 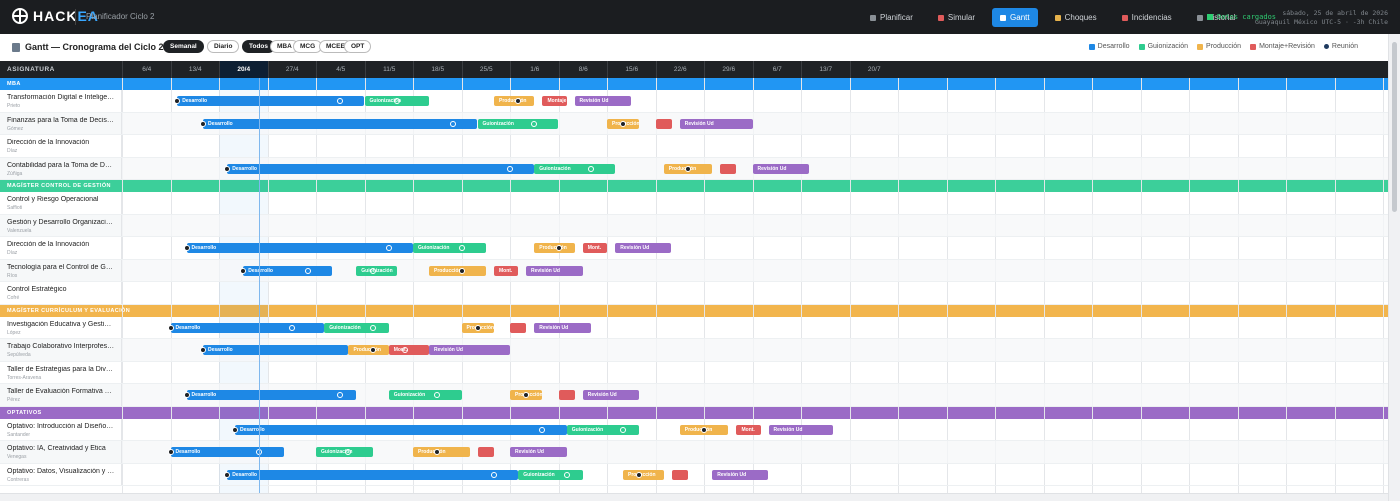 I want to click on week-label: 20/7, so click(x=874, y=69).